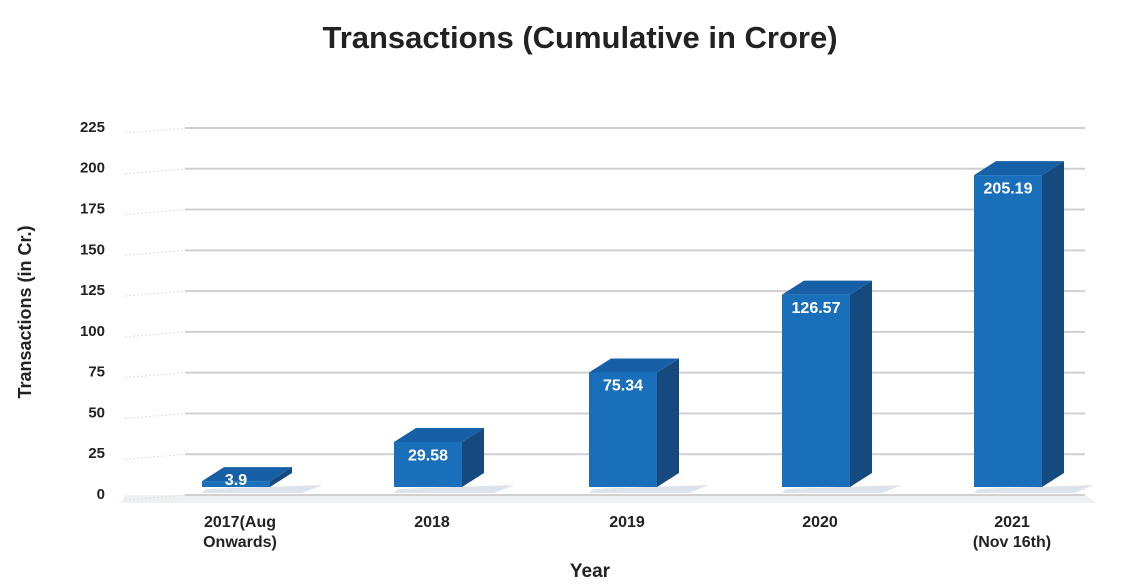  Describe the element at coordinates (96, 453) in the screenshot. I see `y-tick-label: 25` at that location.